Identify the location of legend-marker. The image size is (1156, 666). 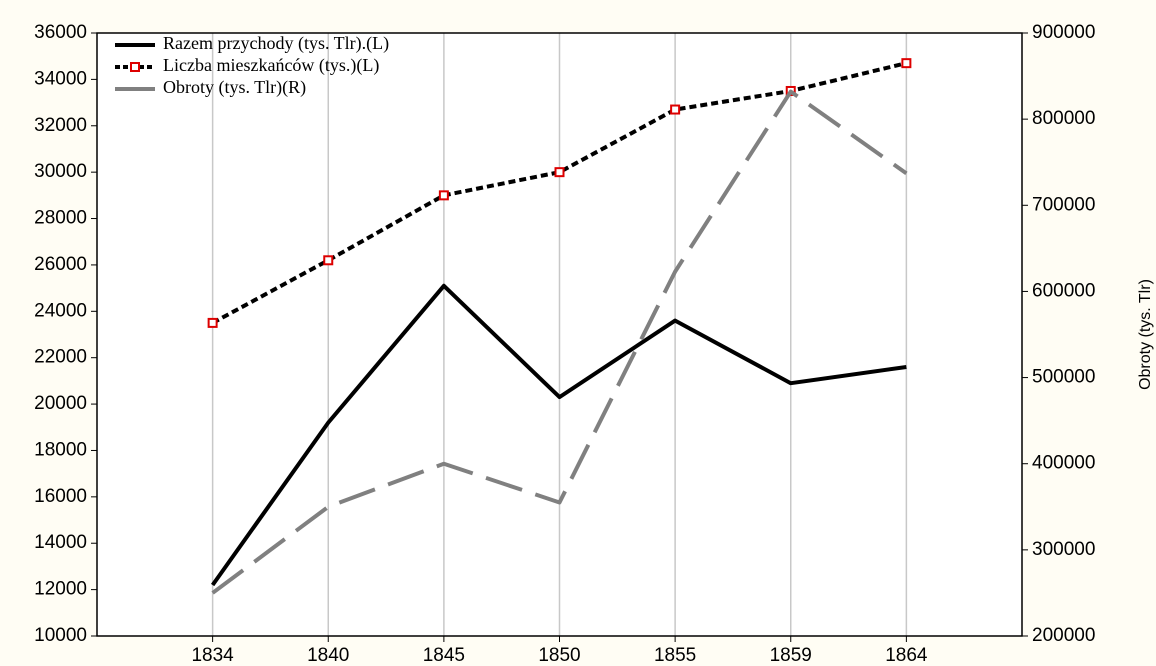
(135, 67).